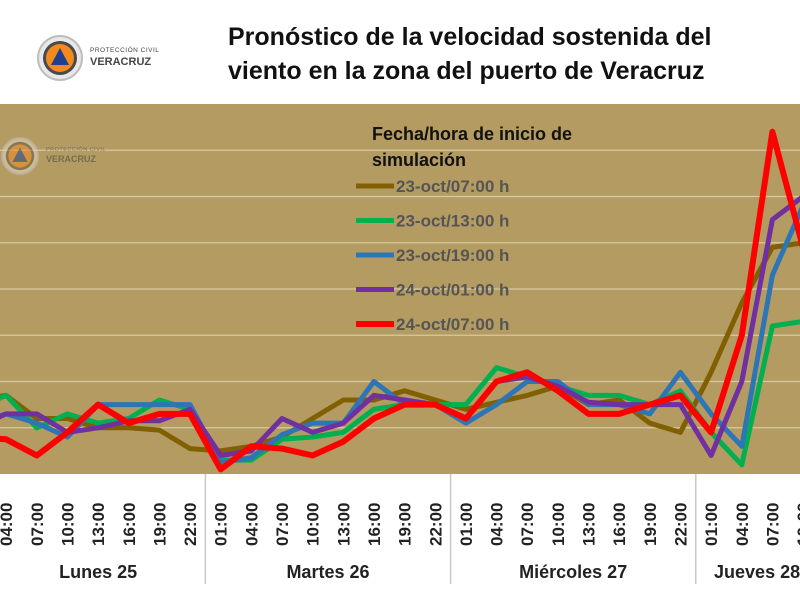 Image resolution: width=800 pixels, height=600 pixels. I want to click on watermark-logo: PROTECCIÓN CIVIL VERACRUZ, so click(53, 156).